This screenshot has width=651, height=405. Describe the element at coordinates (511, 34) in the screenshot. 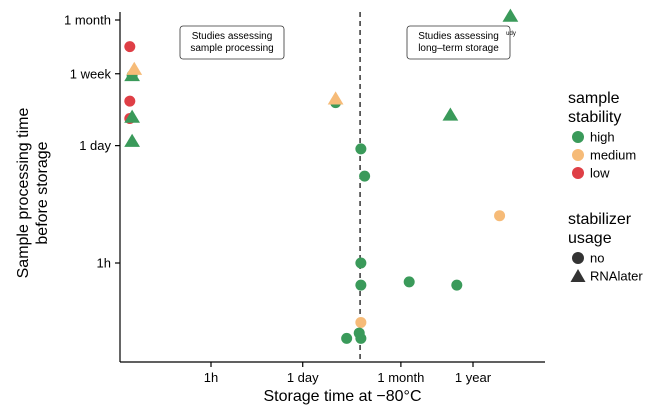

I see `annotation-fragment: udy` at that location.